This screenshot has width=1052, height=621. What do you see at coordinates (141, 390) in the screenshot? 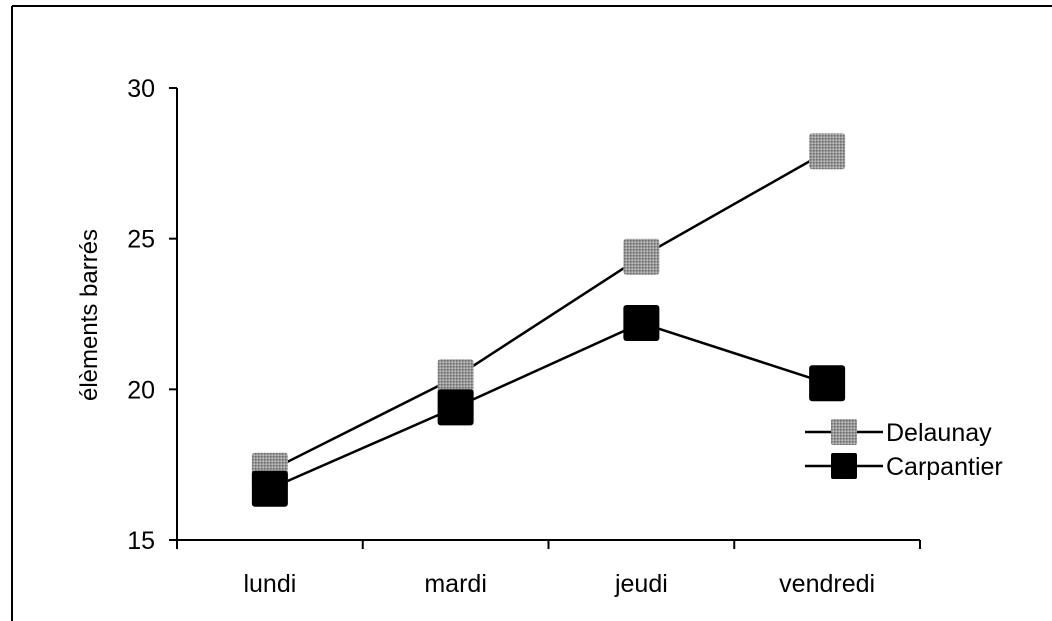
I see `y-tick-label: 20` at bounding box center [141, 390].